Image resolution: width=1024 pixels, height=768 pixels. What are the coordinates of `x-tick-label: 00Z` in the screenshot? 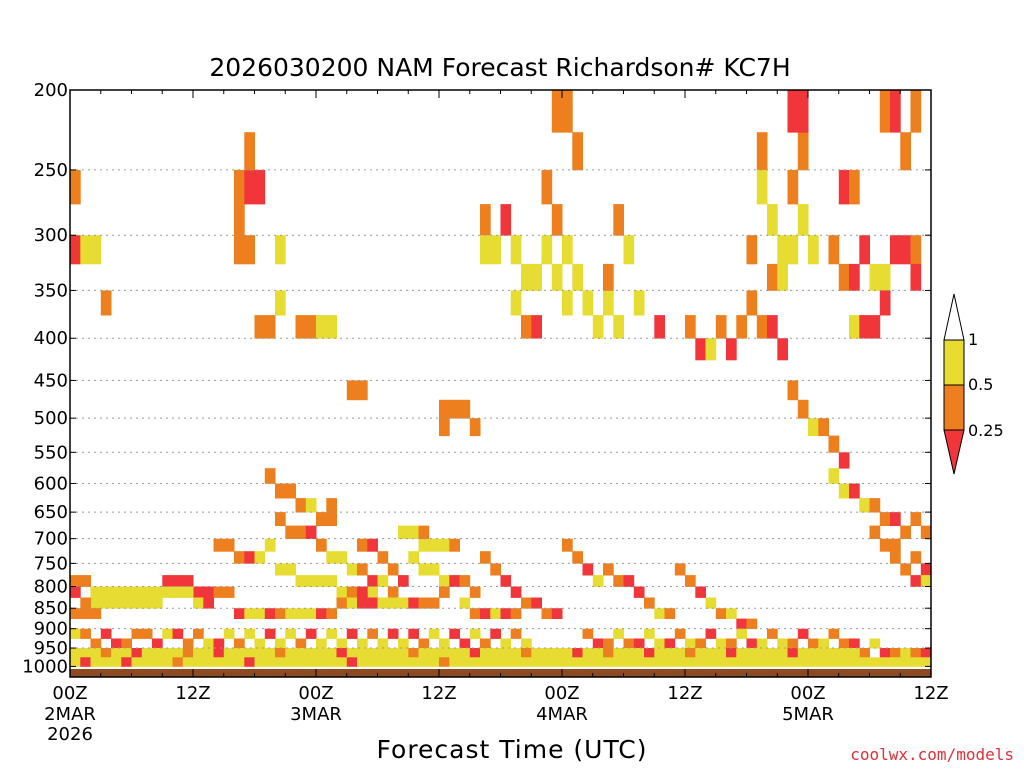 It's located at (807, 693).